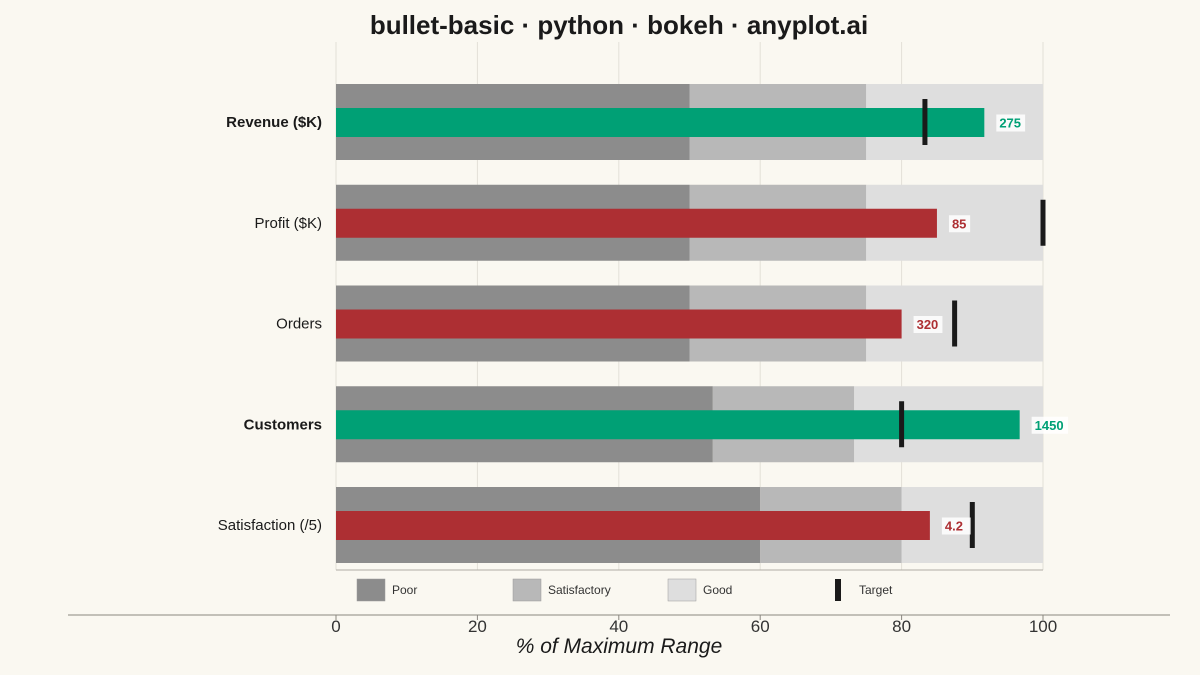  Describe the element at coordinates (579, 590) in the screenshot. I see `legend-label: Satisfactory` at that location.